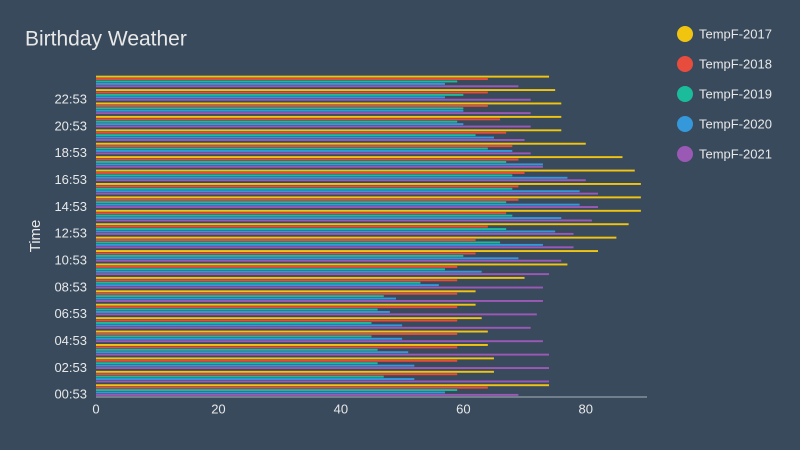 The height and width of the screenshot is (450, 800). What do you see at coordinates (735, 63) in the screenshot?
I see `legend-label: TempF-2018` at bounding box center [735, 63].